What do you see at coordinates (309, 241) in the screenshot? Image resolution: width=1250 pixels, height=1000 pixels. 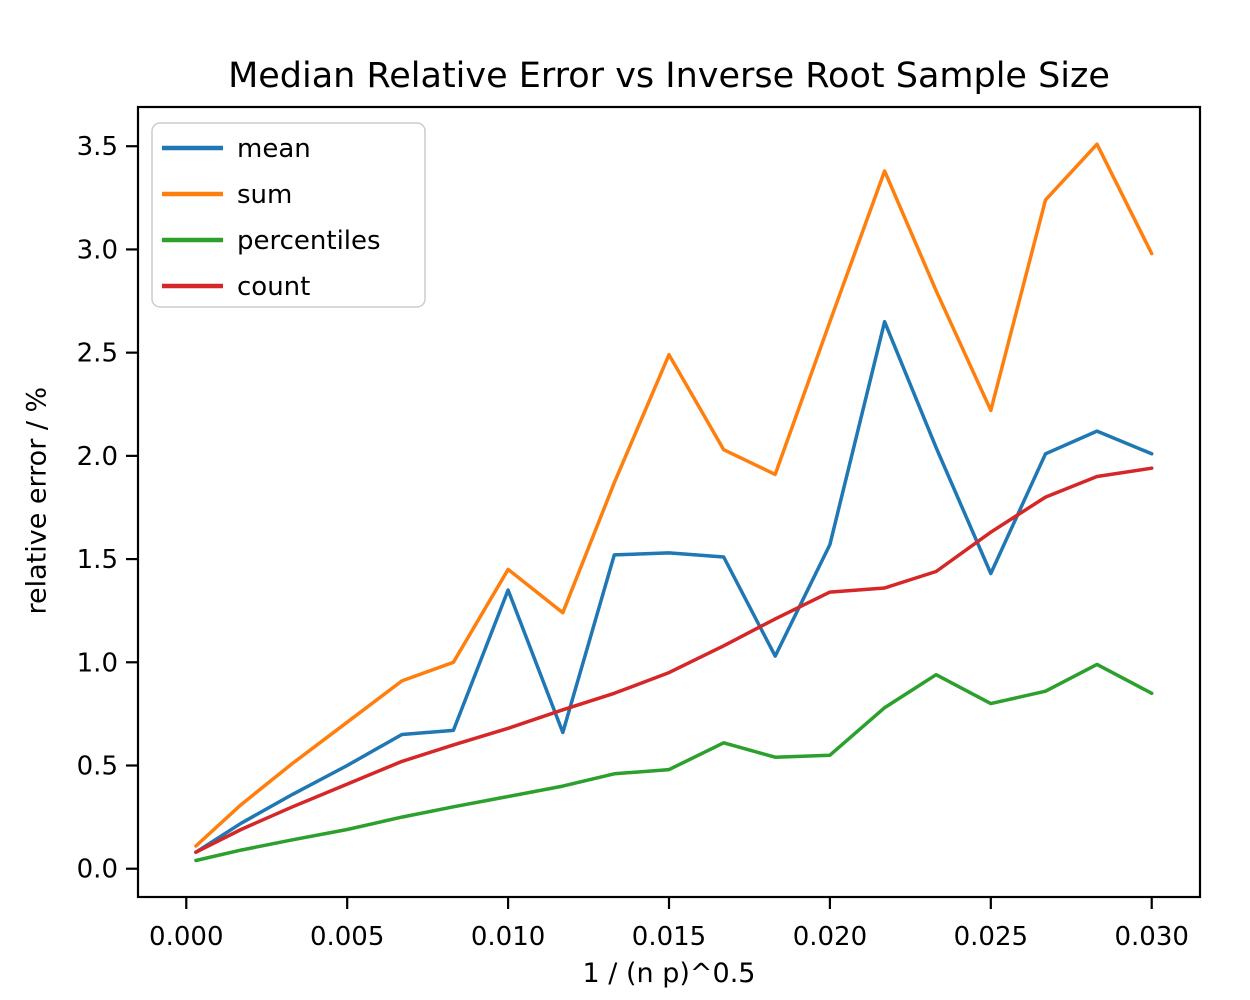 I see `legend-label-percentiles: percentiles` at bounding box center [309, 241].